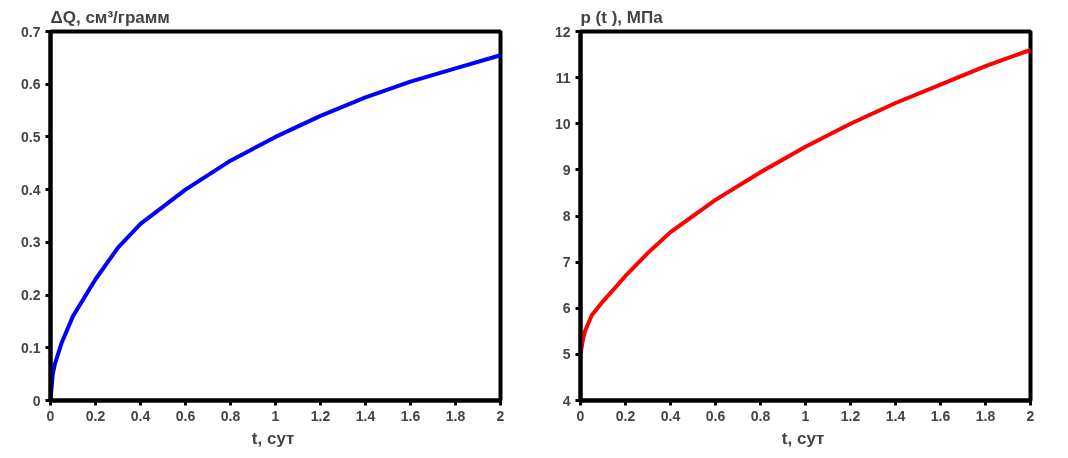 The width and height of the screenshot is (1068, 458). Describe the element at coordinates (566, 169) in the screenshot. I see `y-tick-label: 9` at that location.